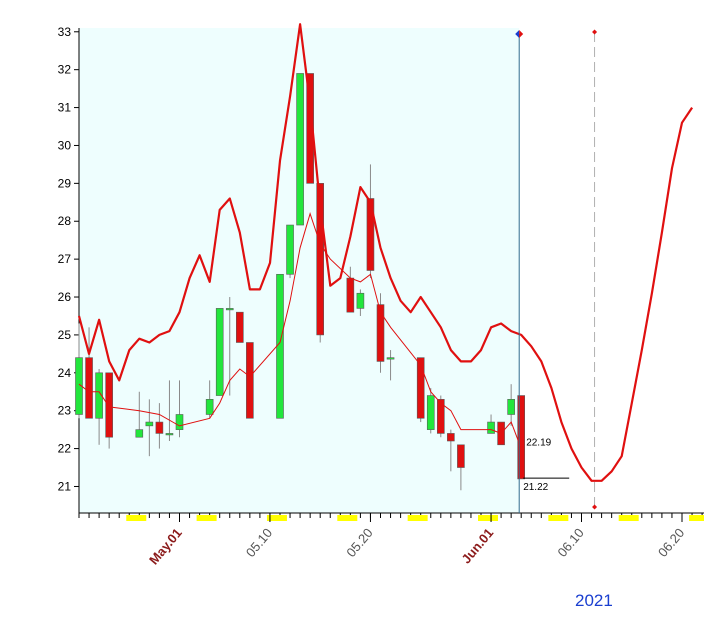 The width and height of the screenshot is (704, 623). Describe the element at coordinates (65, 221) in the screenshot. I see `y-tick-label: 28` at that location.